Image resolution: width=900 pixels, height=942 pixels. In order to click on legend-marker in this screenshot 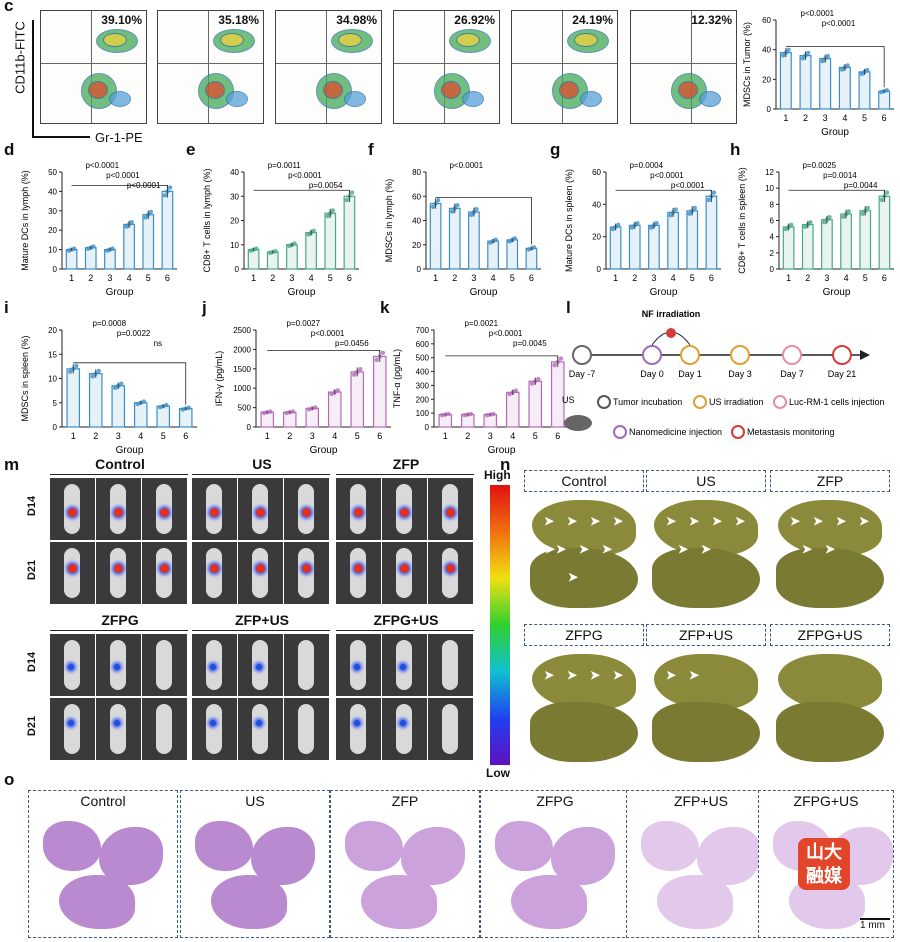, I will do `click(620, 432)`.